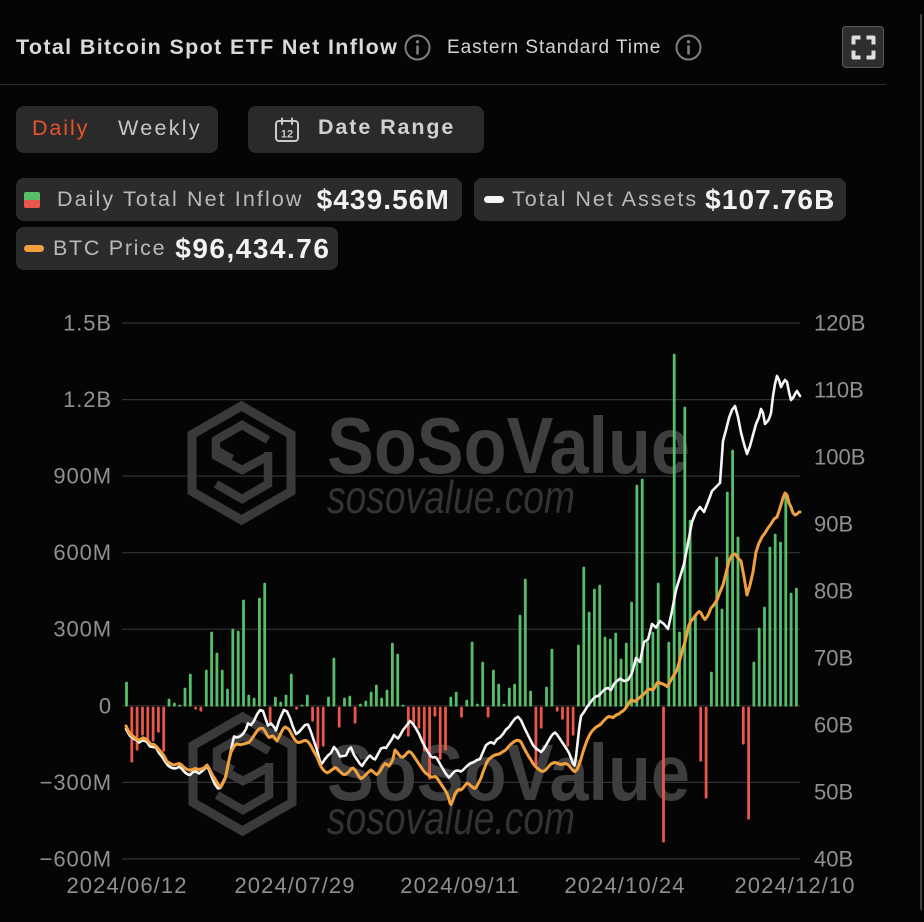 The width and height of the screenshot is (924, 922). What do you see at coordinates (833, 524) in the screenshot?
I see `svg-text: 90B` at bounding box center [833, 524].